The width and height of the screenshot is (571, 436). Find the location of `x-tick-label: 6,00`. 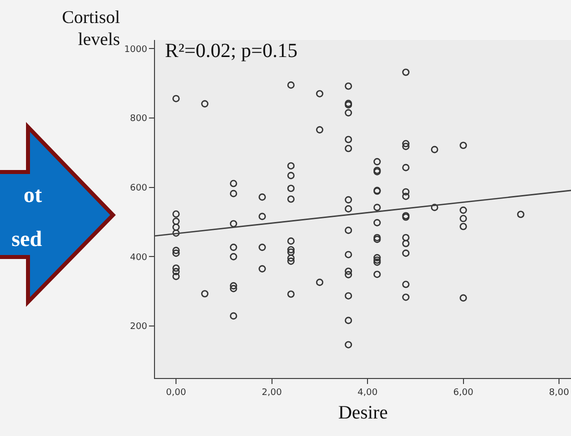

x-tick-label: 6,00 is located at coordinates (463, 393).